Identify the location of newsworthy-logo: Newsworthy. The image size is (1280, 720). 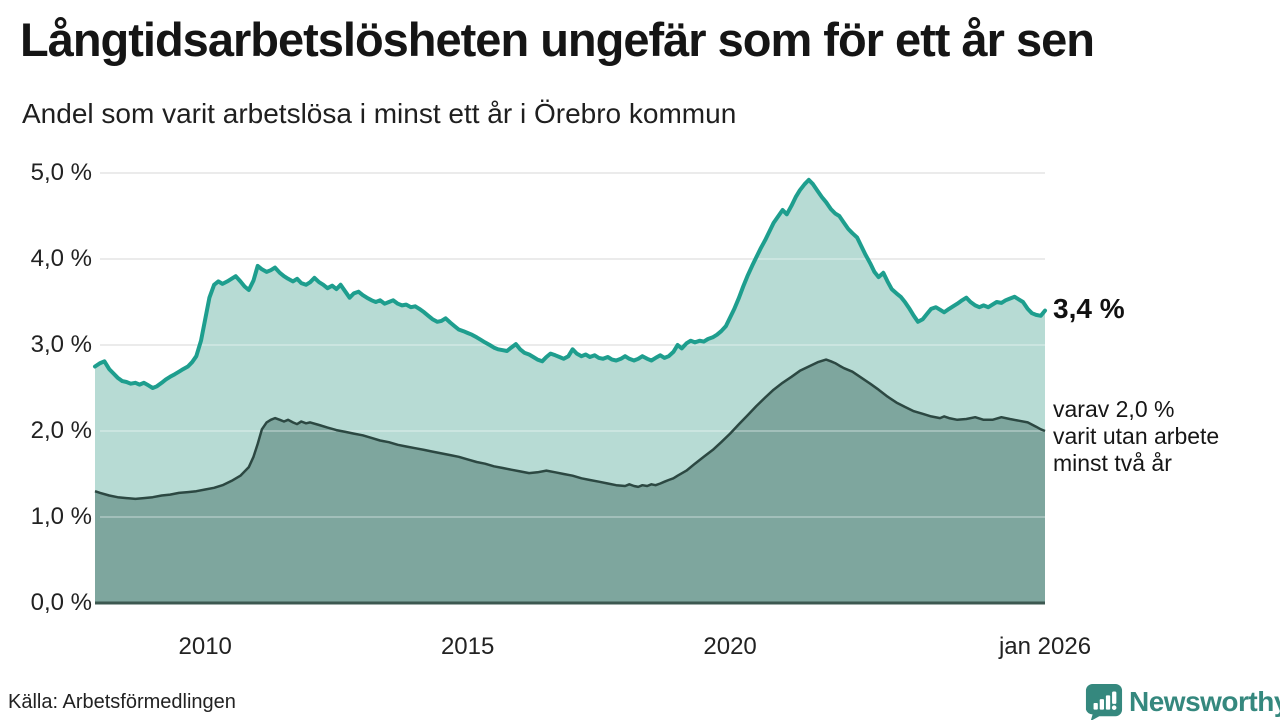
(1182, 701).